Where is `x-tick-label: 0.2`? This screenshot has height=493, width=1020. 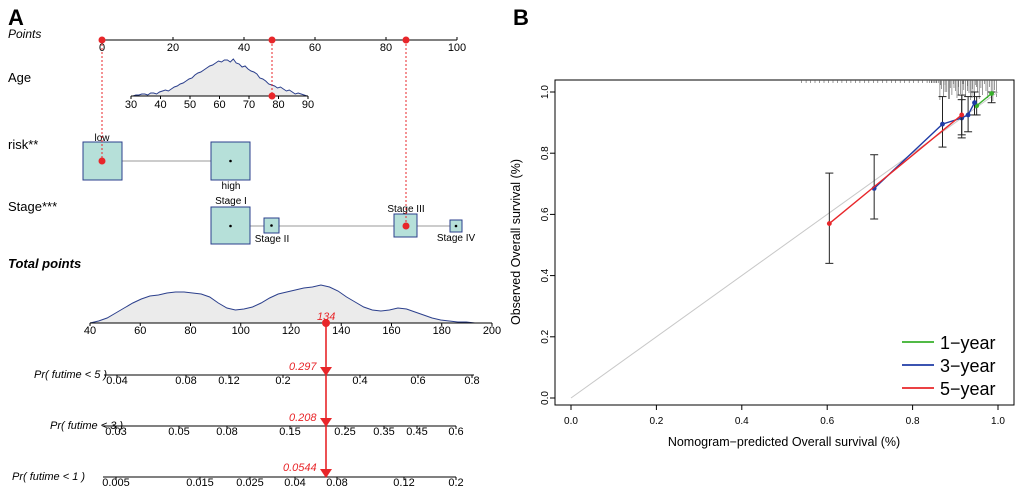 x-tick-label: 0.2 is located at coordinates (656, 421).